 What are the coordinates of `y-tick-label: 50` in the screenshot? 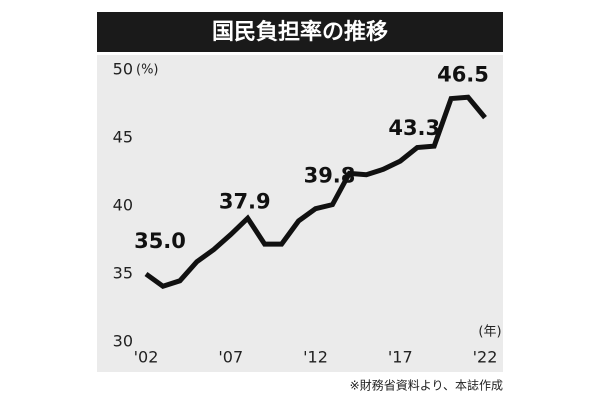 It's located at (123, 69).